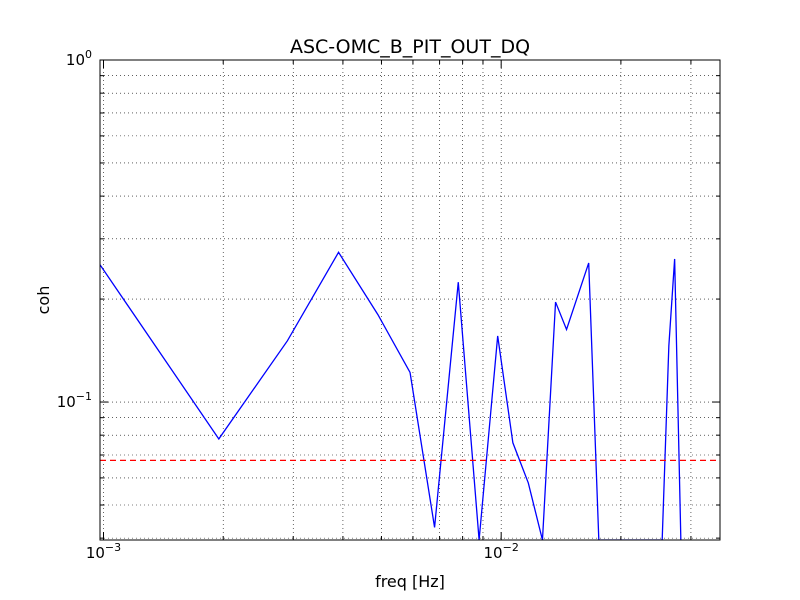 The width and height of the screenshot is (800, 600). What do you see at coordinates (43, 300) in the screenshot?
I see `y-axis-label: coh` at bounding box center [43, 300].